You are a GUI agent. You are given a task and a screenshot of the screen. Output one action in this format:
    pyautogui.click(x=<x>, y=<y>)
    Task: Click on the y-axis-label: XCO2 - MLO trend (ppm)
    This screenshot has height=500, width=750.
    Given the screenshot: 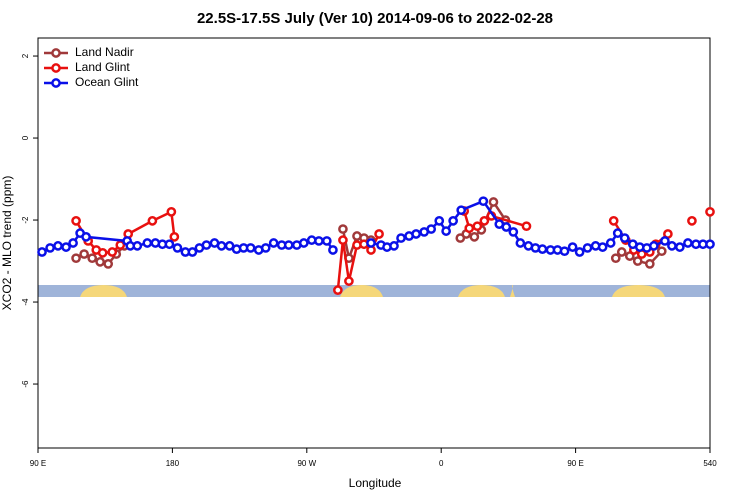 What is the action you would take?
    pyautogui.click(x=7, y=243)
    